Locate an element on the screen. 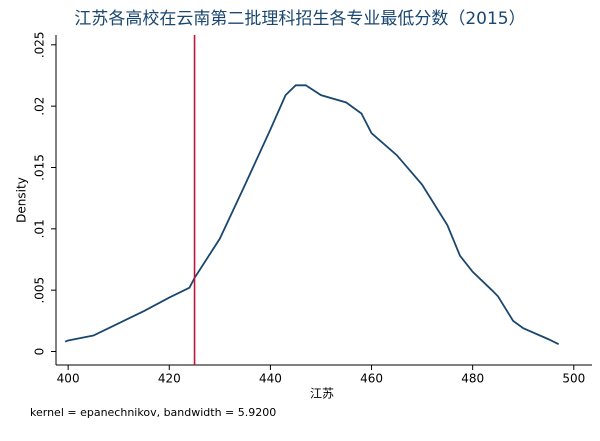  y-tick-label: .015 is located at coordinates (40, 167).